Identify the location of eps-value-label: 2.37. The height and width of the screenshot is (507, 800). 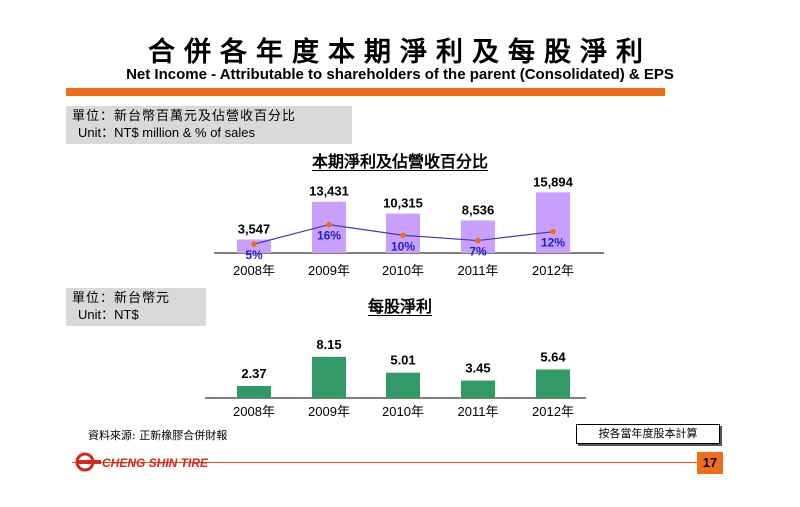
(253, 373).